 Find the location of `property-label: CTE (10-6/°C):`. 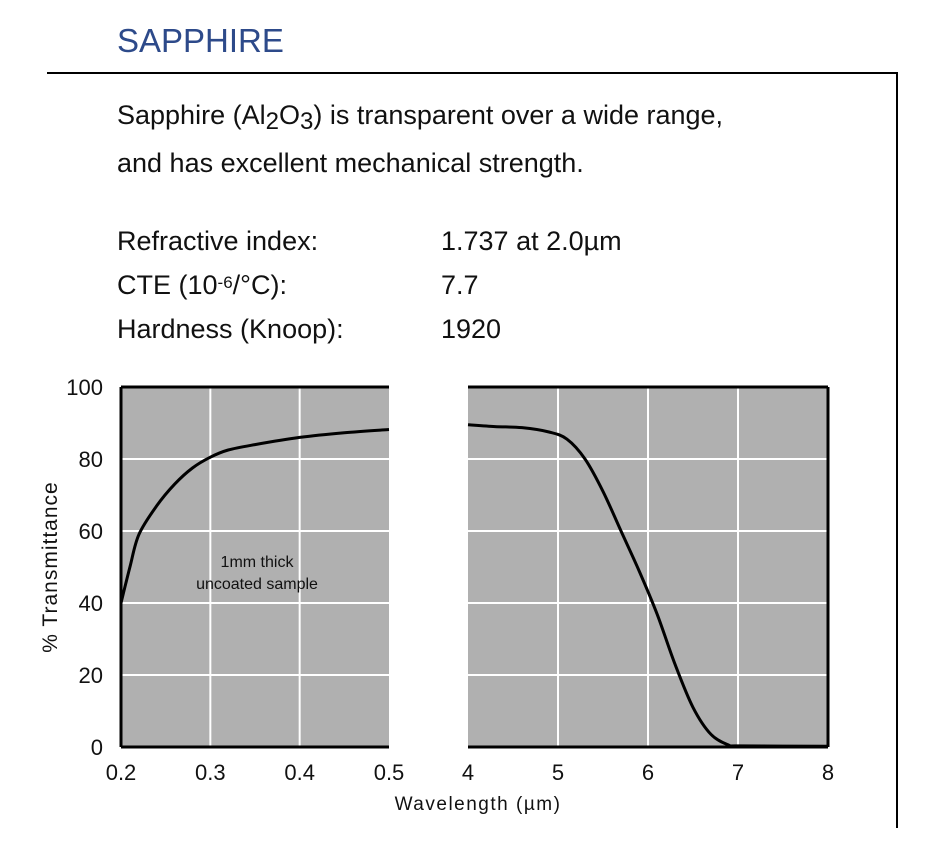

property-label: CTE (10-6/°C): is located at coordinates (279, 285).